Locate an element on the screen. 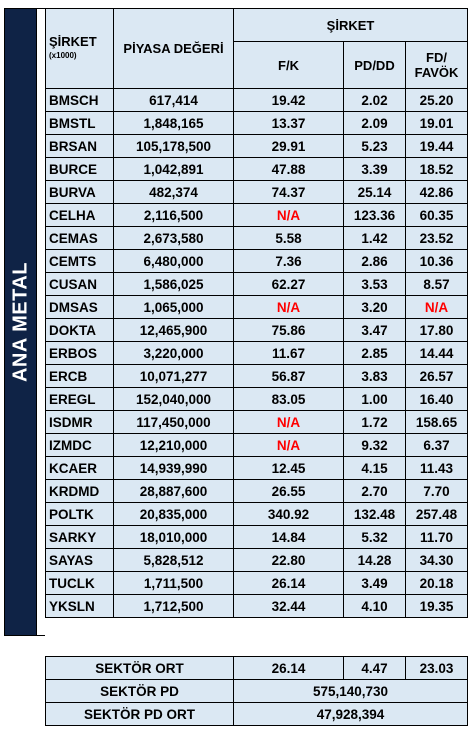 The height and width of the screenshot is (732, 472). ticker-cell: YKSLN is located at coordinates (79, 606).